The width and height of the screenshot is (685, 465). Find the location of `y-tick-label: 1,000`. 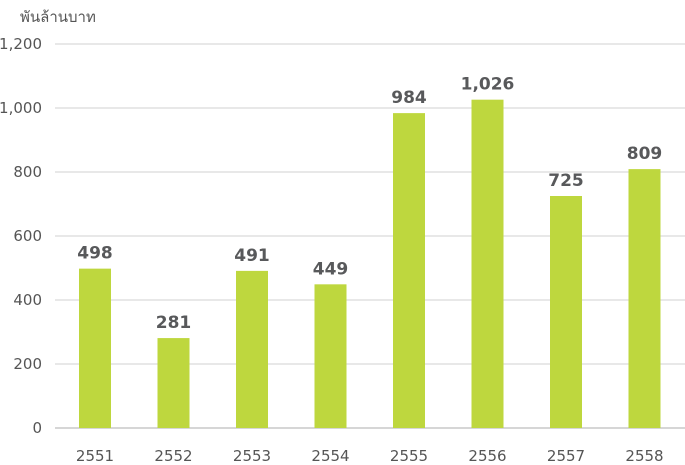

y-tick-label: 1,000 is located at coordinates (21, 108).